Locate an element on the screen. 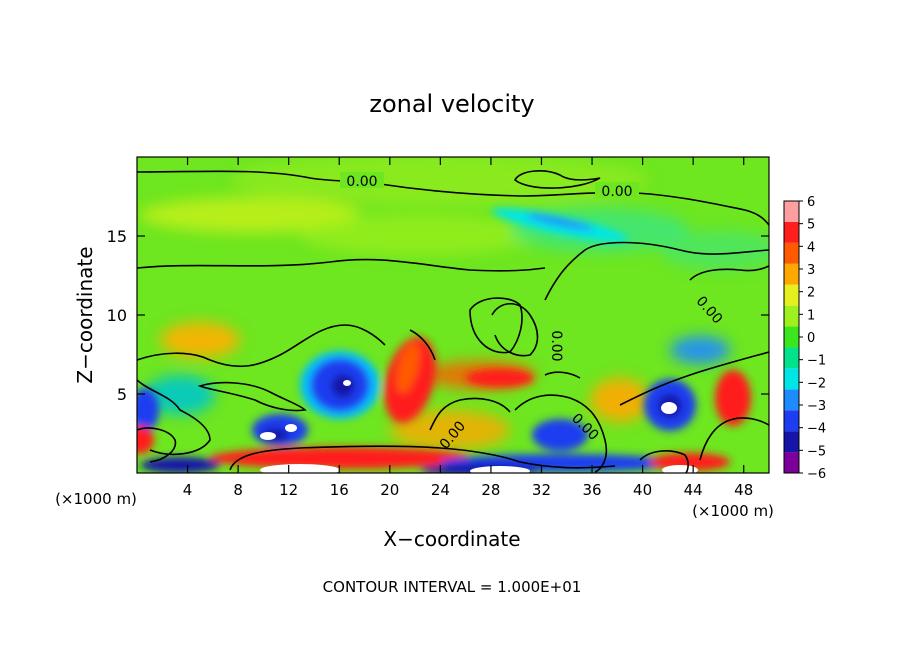  colorbar-label: 6 is located at coordinates (811, 202).